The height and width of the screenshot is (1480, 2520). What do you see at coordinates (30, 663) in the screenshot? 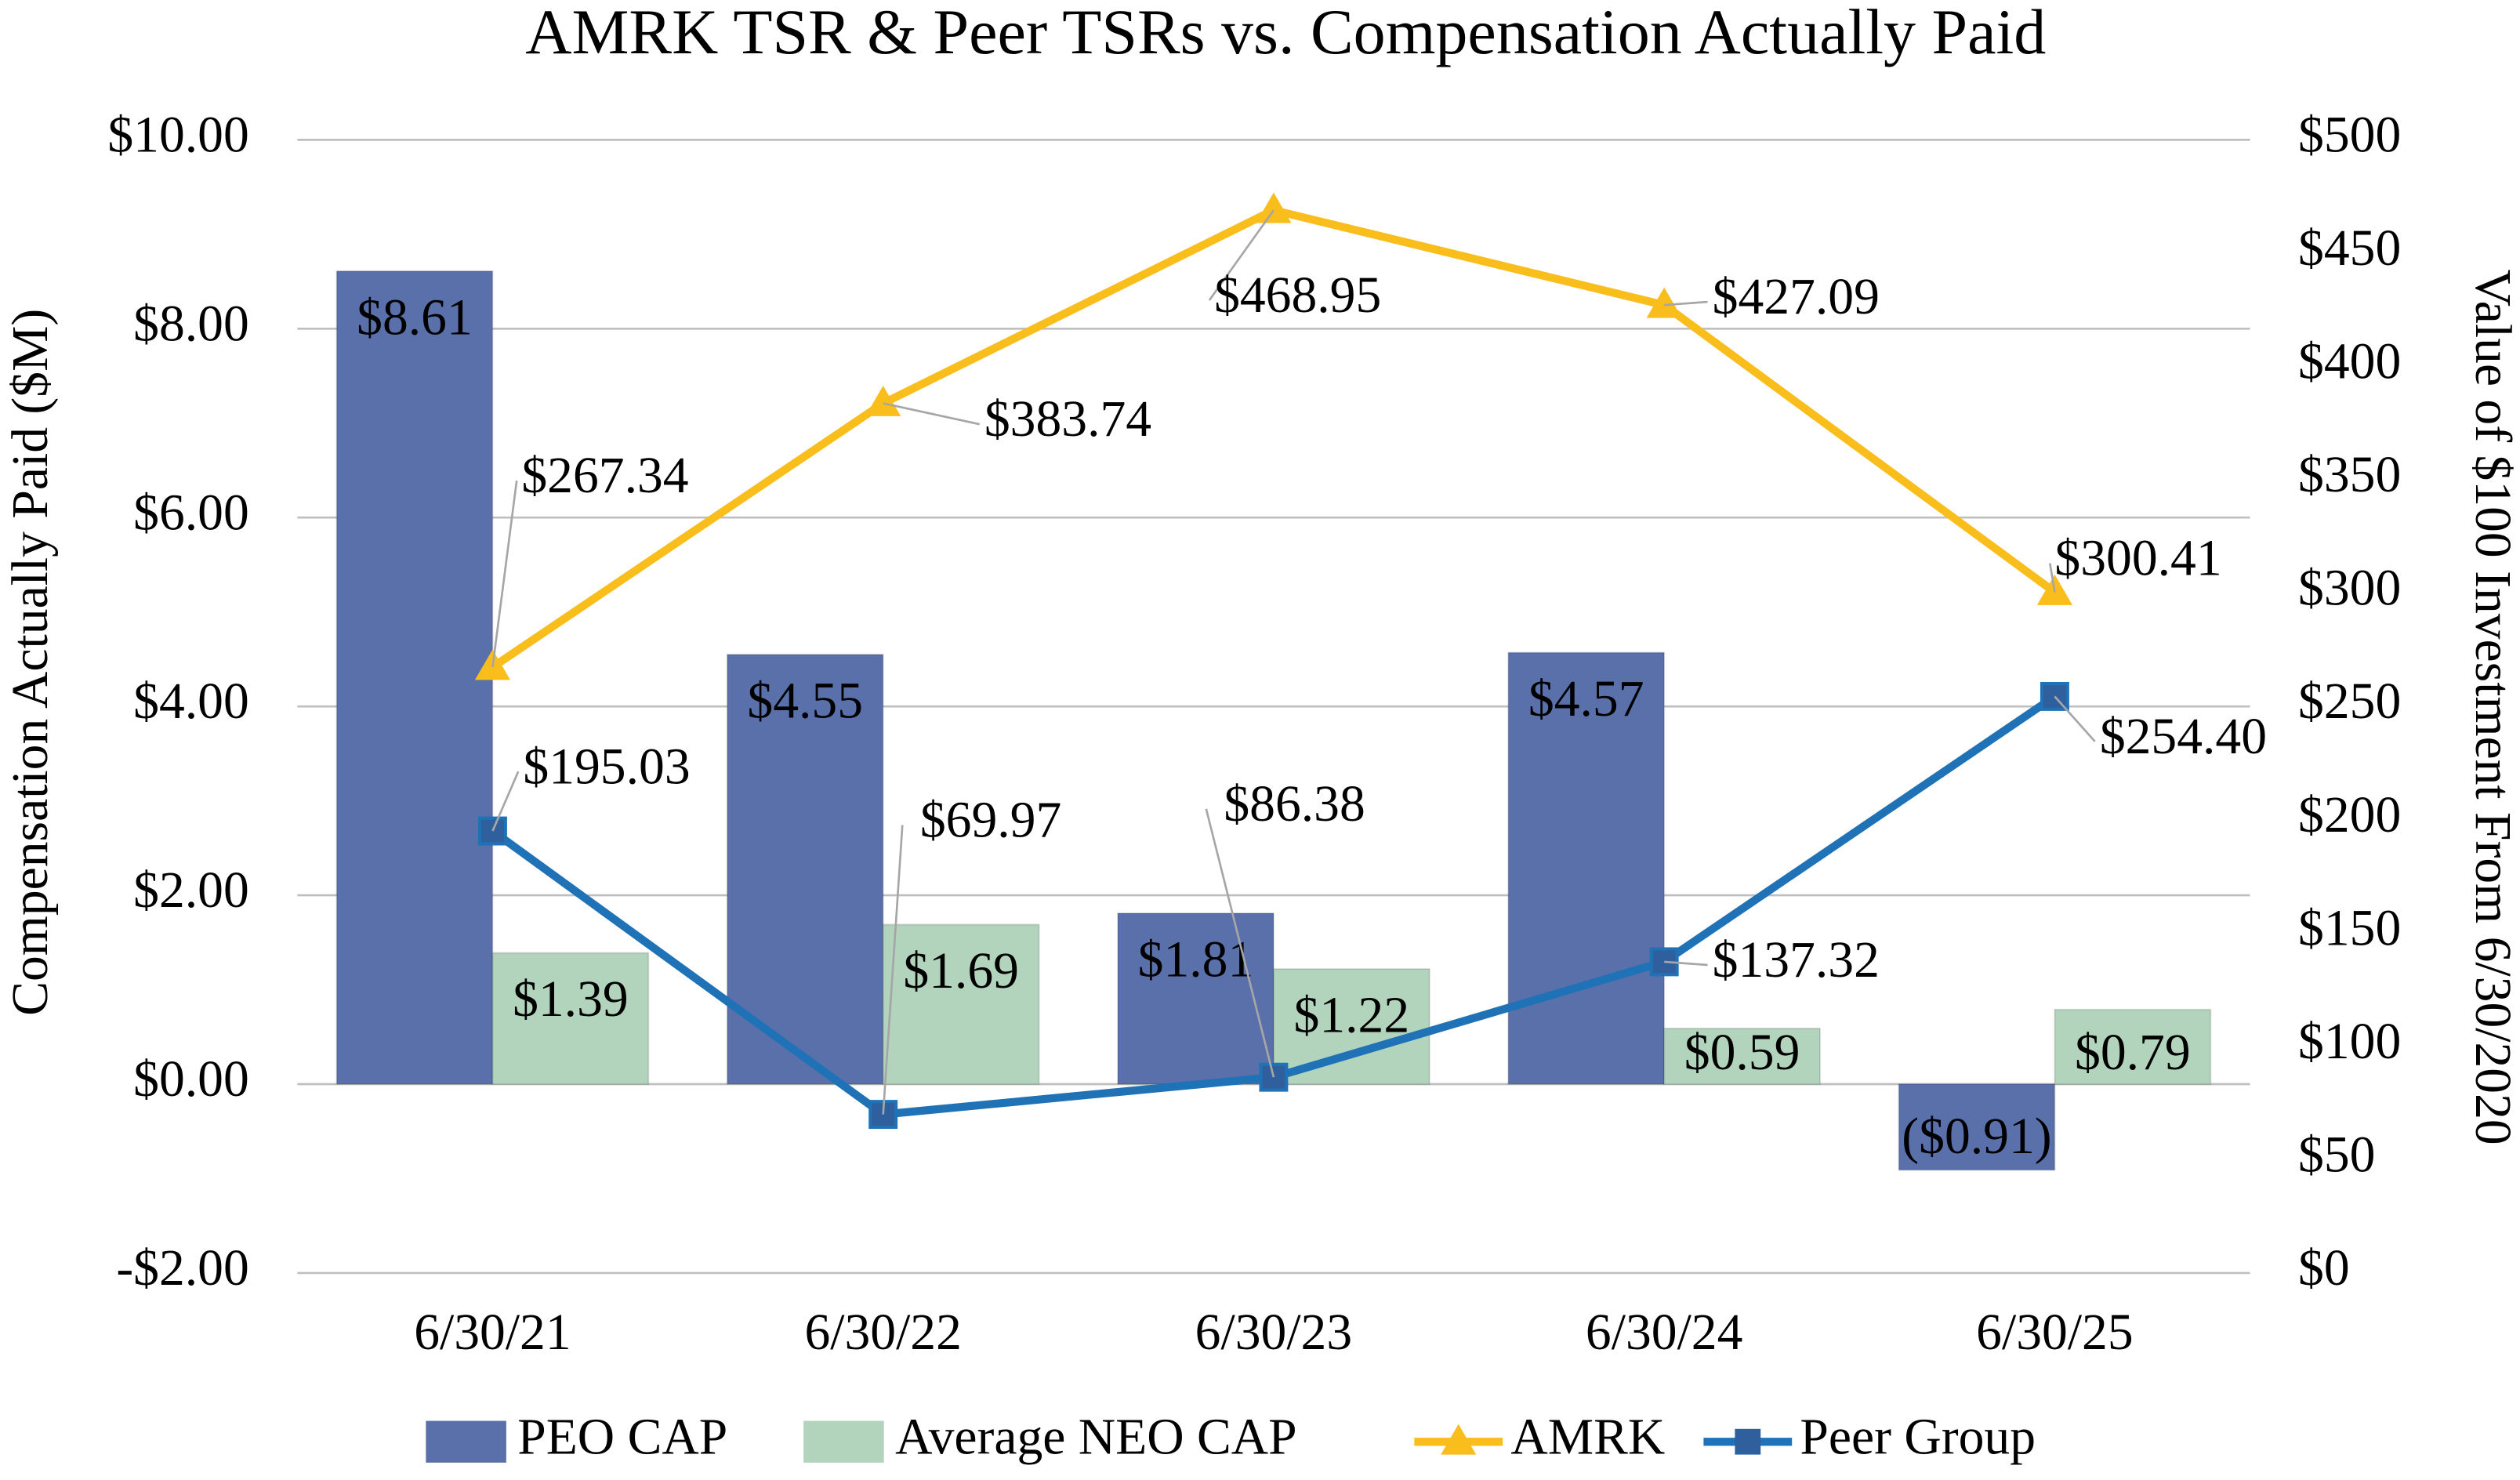
I see `y-axis-title: Compensation Actually Paid ($M)` at bounding box center [30, 663].